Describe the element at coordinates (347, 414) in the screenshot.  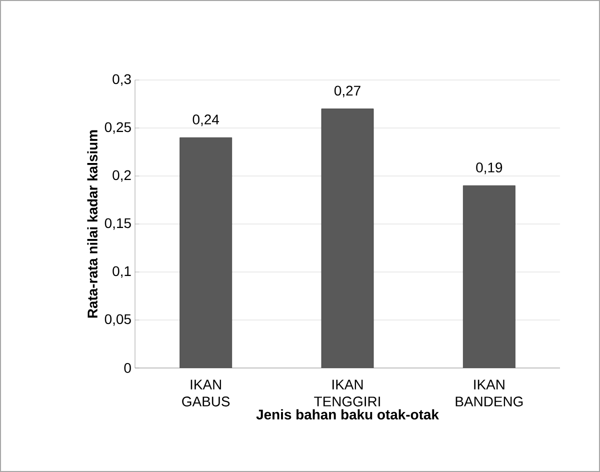
I see `x-axis-title: Jenis bahan baku otak-otak` at that location.